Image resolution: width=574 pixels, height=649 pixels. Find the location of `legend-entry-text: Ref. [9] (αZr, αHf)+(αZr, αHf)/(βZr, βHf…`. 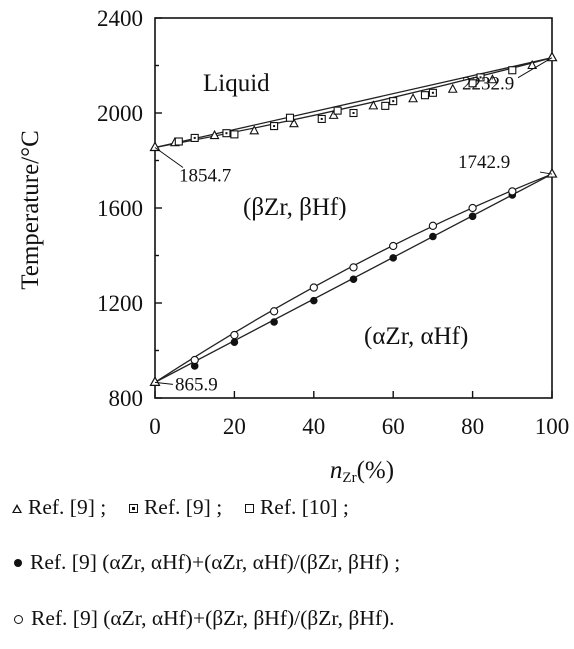

legend-entry-text: Ref. [9] (αZr, αHf)+(αZr, αHf)/(βZr, βHf… is located at coordinates (215, 562).